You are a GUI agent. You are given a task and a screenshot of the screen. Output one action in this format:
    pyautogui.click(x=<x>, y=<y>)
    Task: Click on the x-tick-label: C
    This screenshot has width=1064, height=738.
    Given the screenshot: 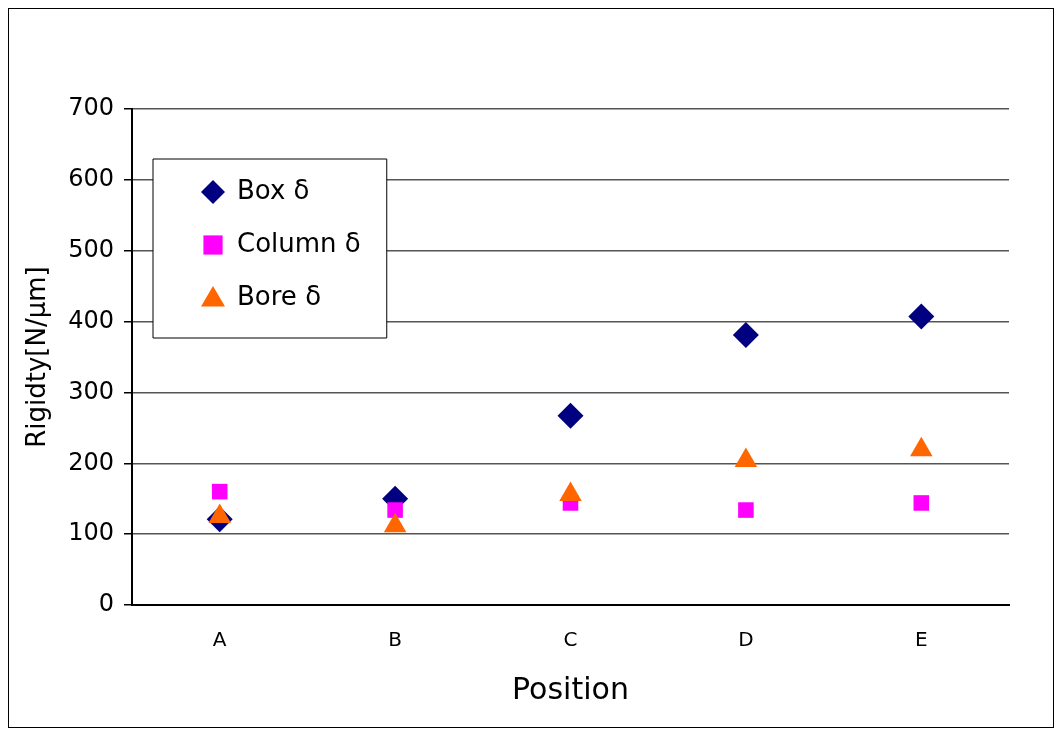 What is the action you would take?
    pyautogui.click(x=570, y=639)
    